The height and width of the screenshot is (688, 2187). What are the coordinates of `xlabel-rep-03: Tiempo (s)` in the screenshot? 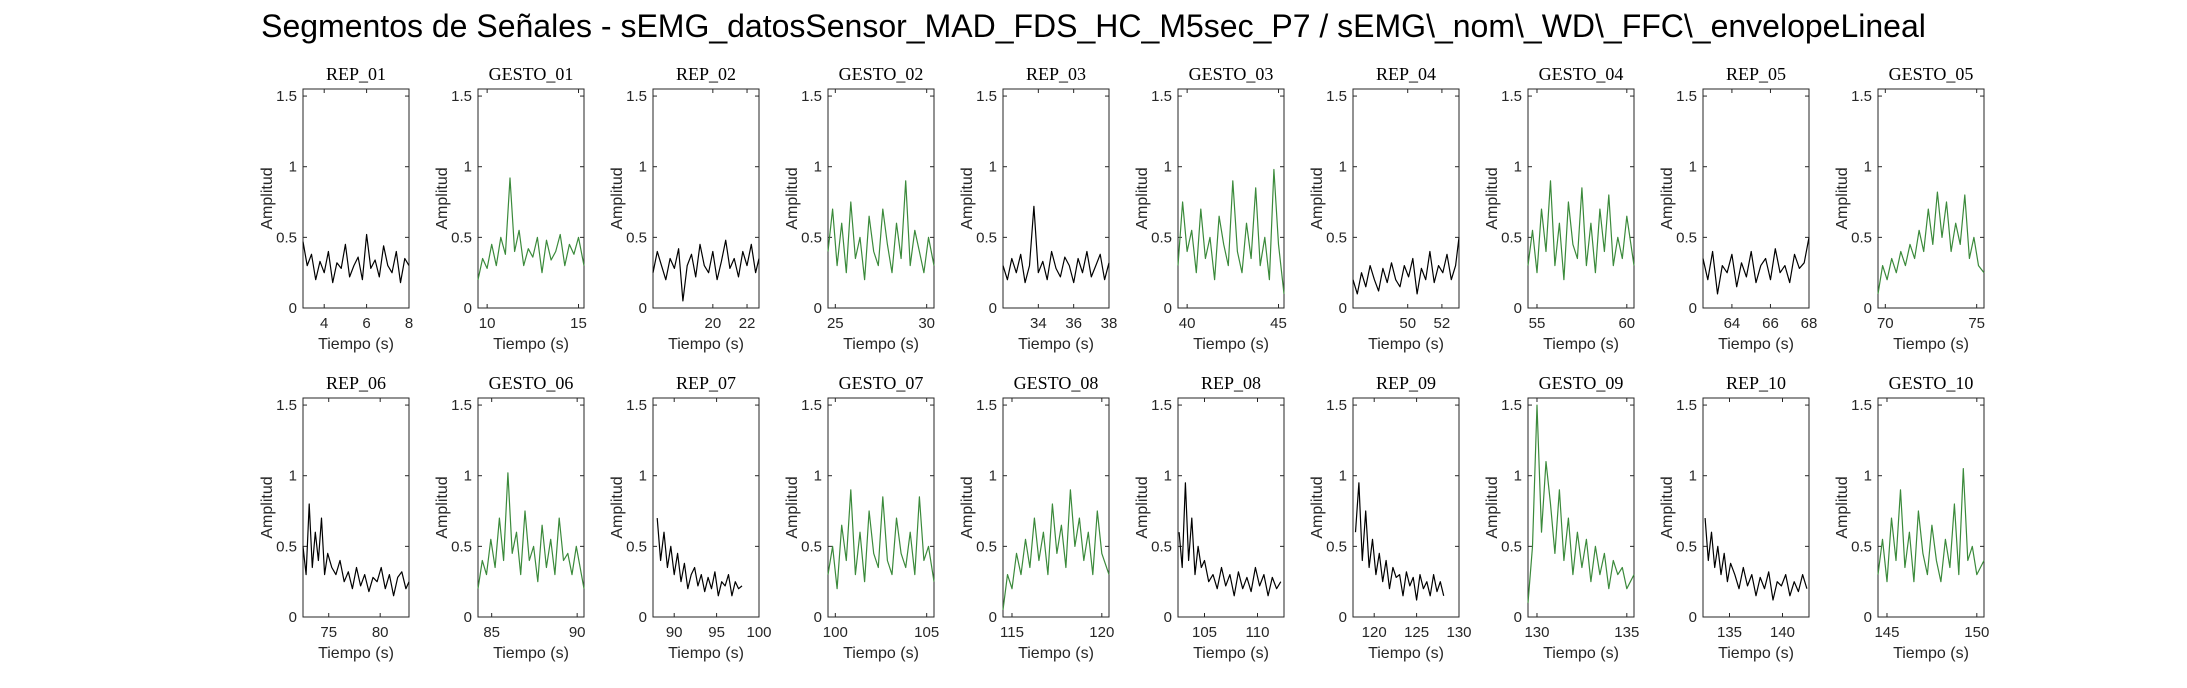 It's located at (1056, 344).